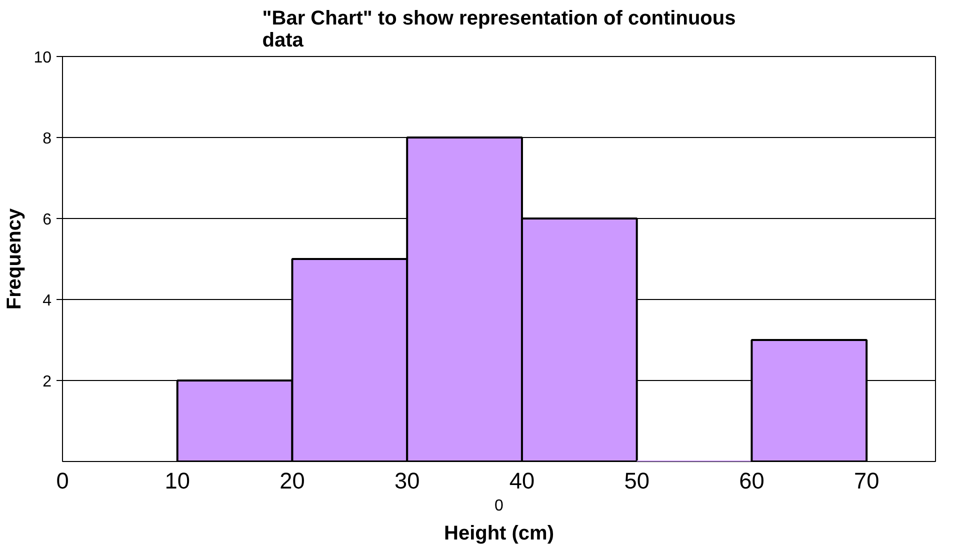 The image size is (957, 551). What do you see at coordinates (15, 259) in the screenshot?
I see `y-axis-title: Frequency` at bounding box center [15, 259].